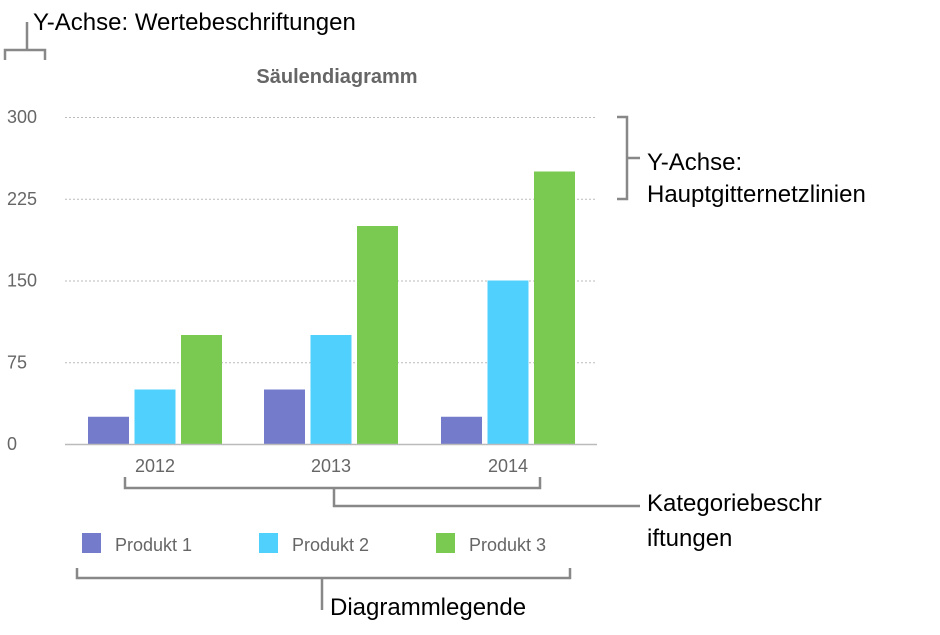 This screenshot has width=940, height=635. I want to click on y-tick-label: 225, so click(22, 199).